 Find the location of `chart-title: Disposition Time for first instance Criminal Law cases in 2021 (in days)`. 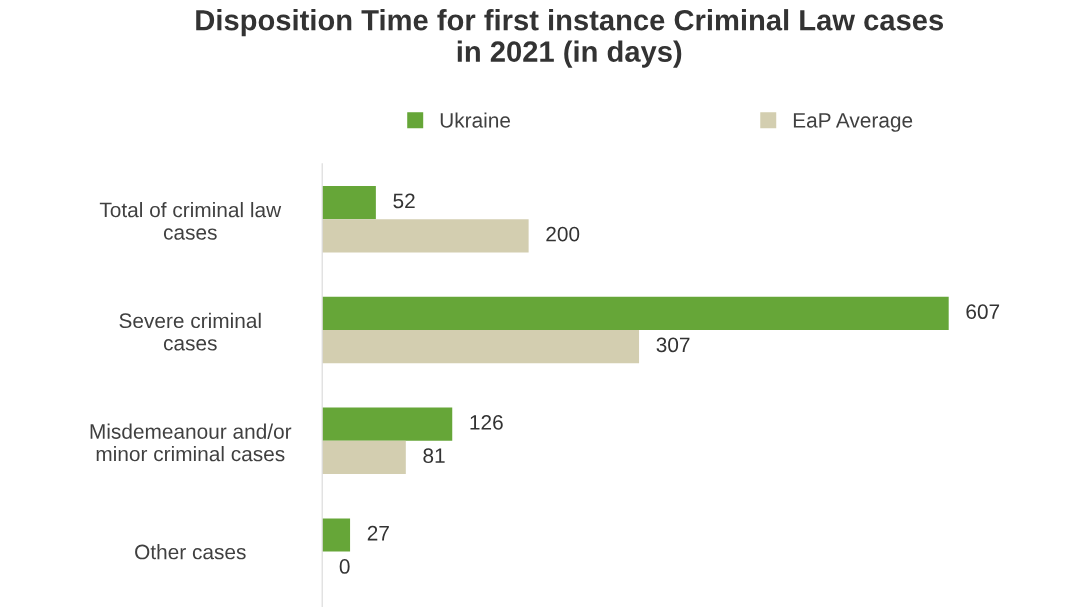

chart-title: Disposition Time for first instance Criminal Law cases in 2021 (in days) is located at coordinates (570, 38).